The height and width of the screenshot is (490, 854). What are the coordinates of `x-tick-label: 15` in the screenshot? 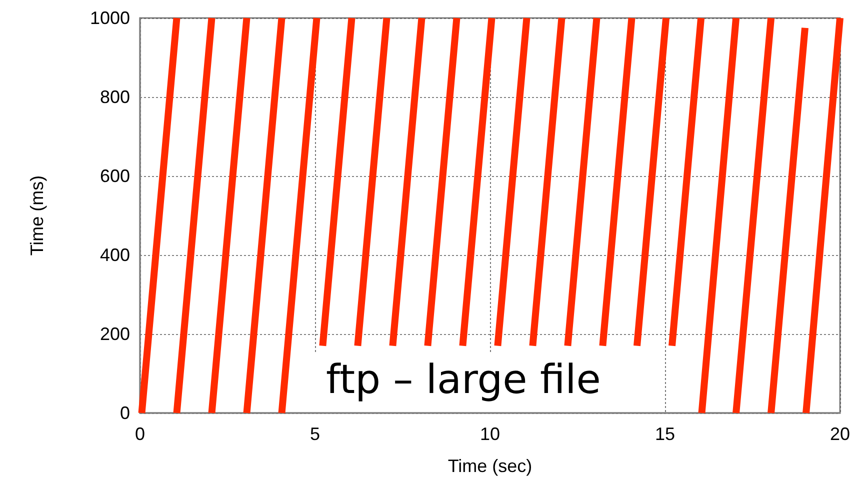 It's located at (665, 434).